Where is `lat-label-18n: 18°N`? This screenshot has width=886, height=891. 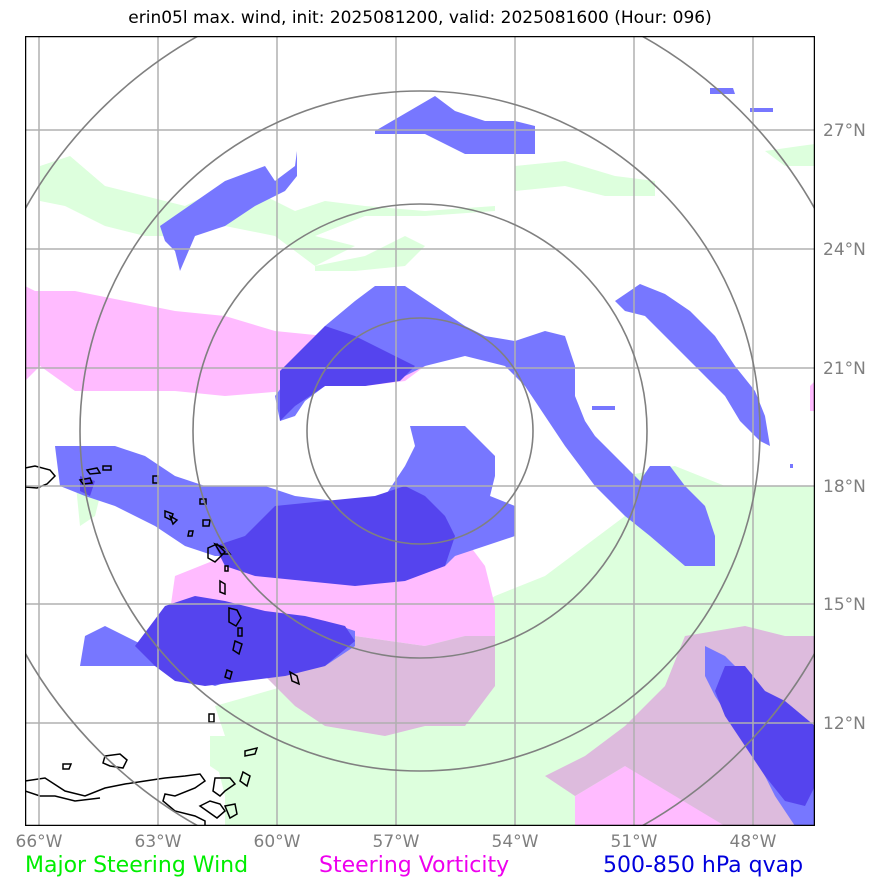
lat-label-18n: 18°N is located at coordinates (844, 487).